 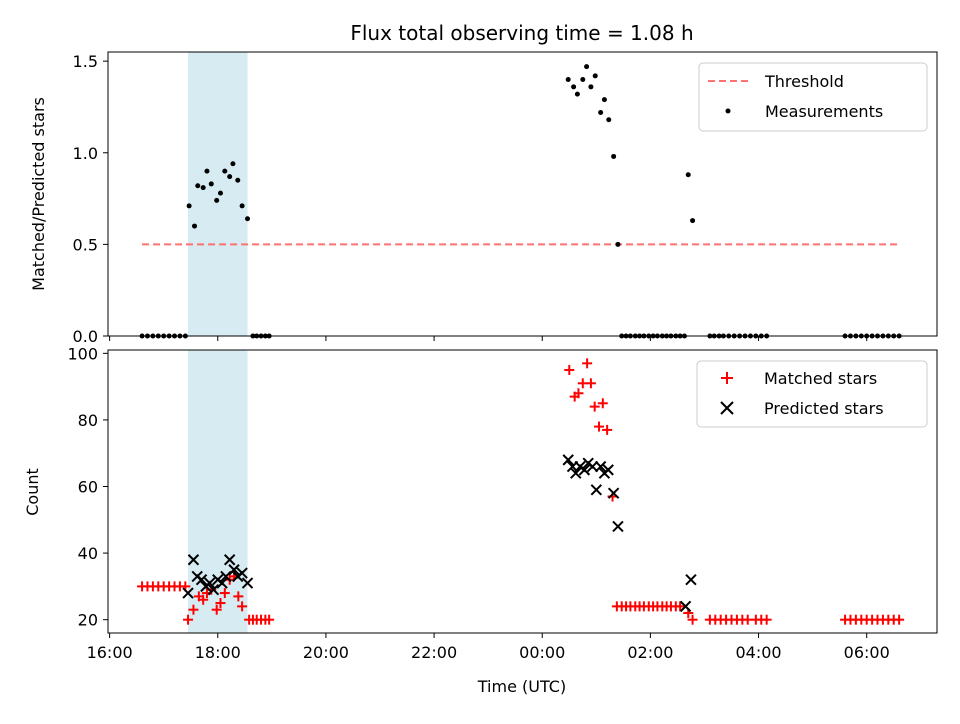 I want to click on ratio-y-tick-label: 0.5, so click(x=85, y=244).